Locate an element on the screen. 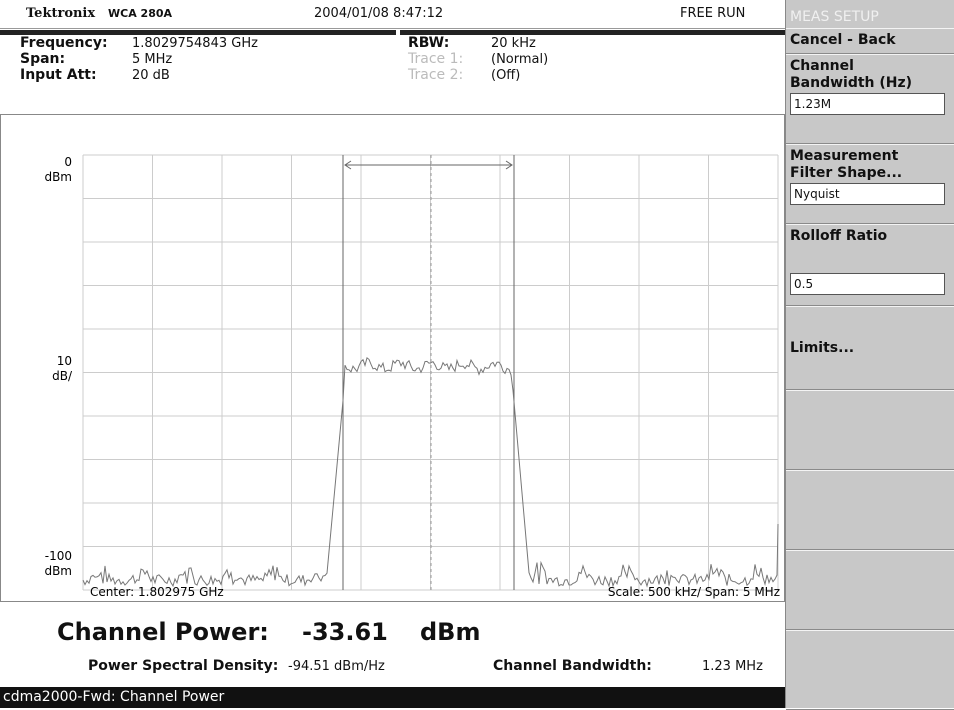  menu-input: Nyquist is located at coordinates (867, 194).